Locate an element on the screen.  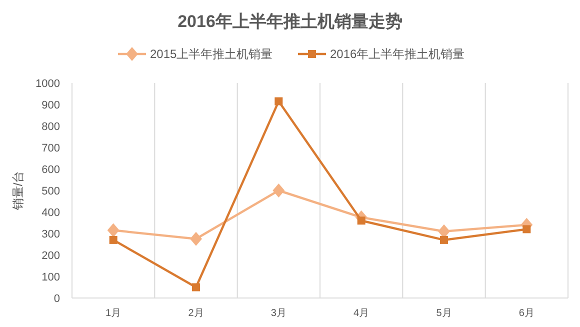
y-tick-label: 500 is located at coordinates (51, 192).